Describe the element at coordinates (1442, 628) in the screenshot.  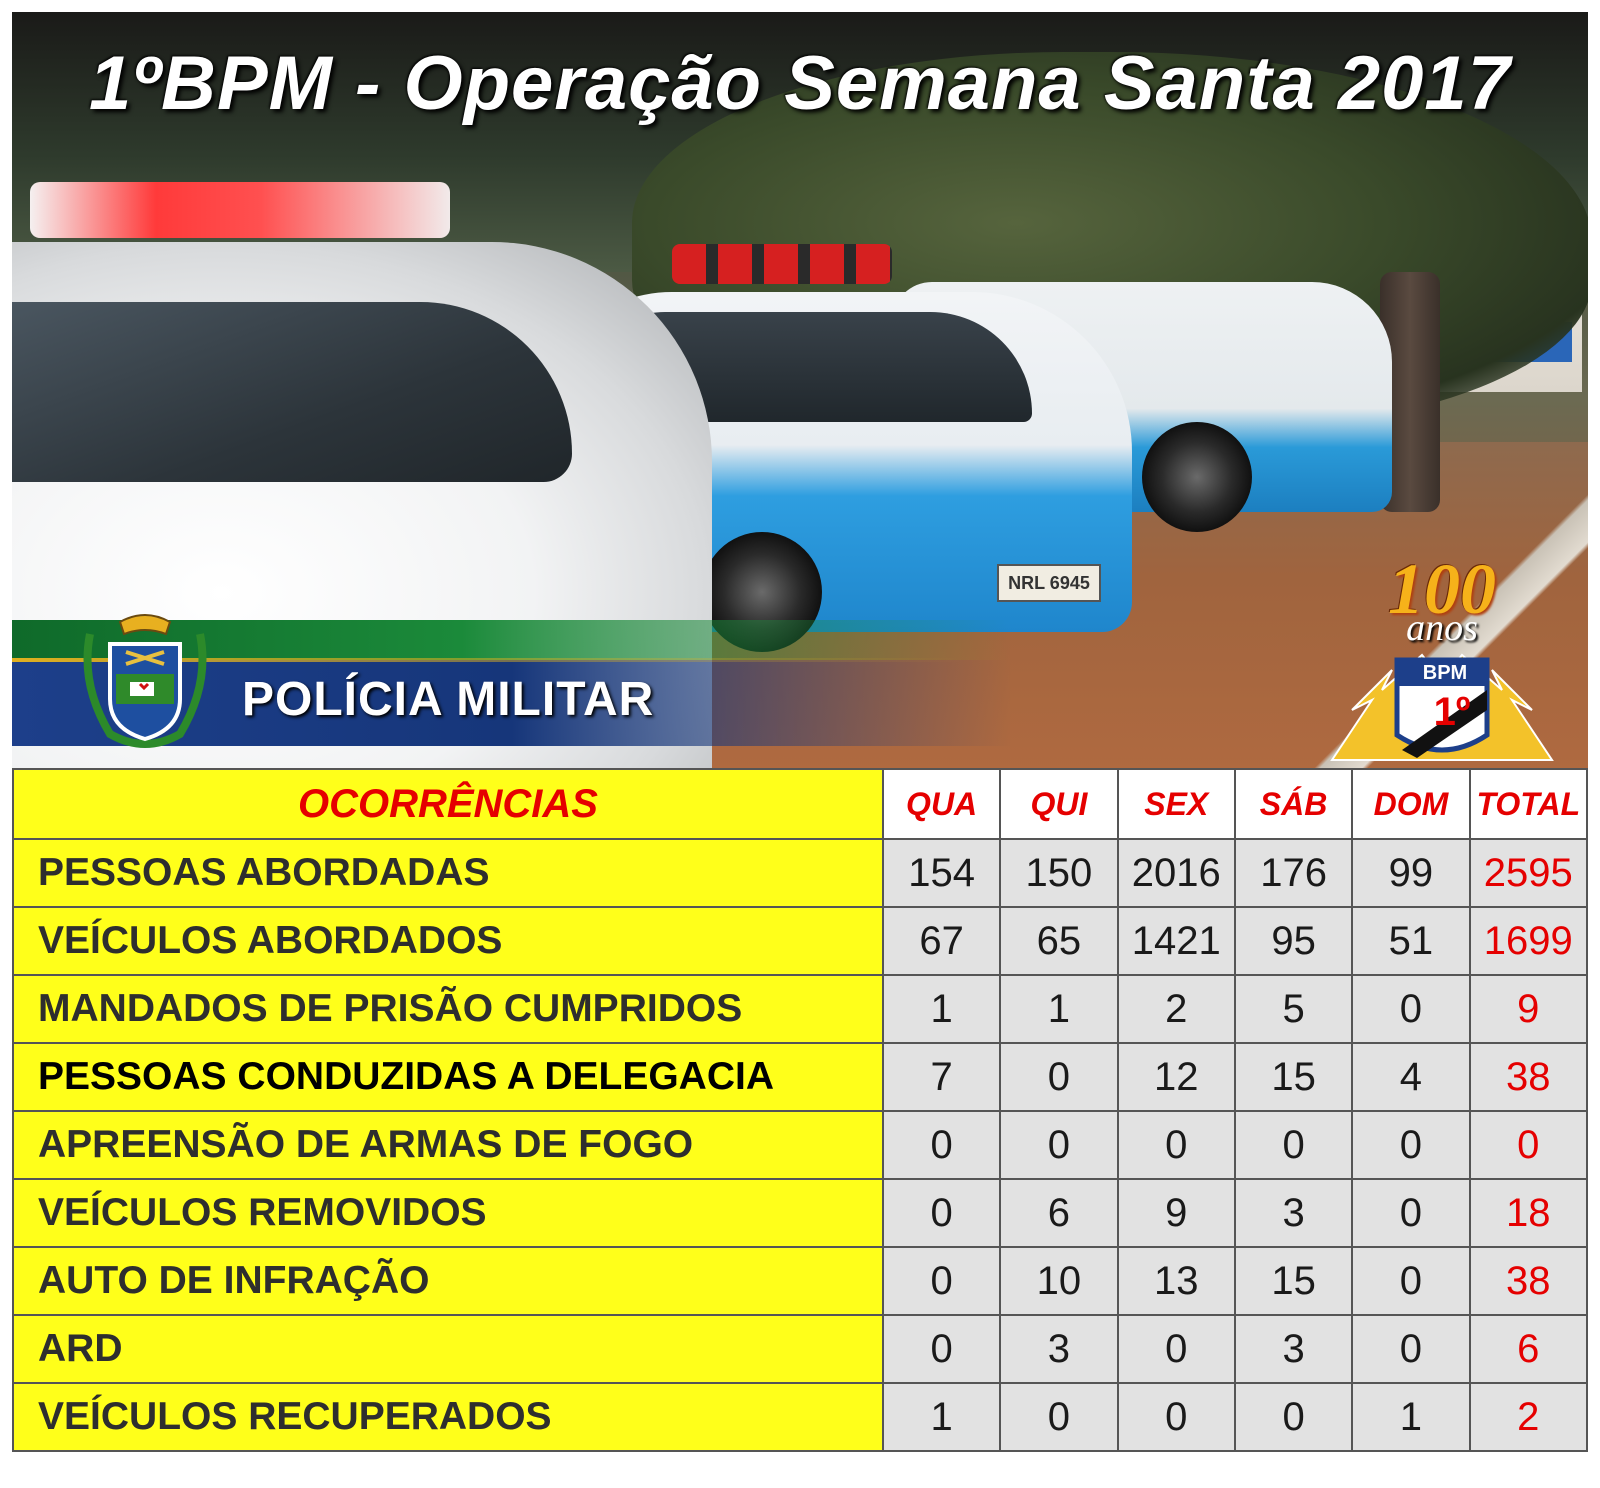
I see `anniversary-word: anos` at that location.